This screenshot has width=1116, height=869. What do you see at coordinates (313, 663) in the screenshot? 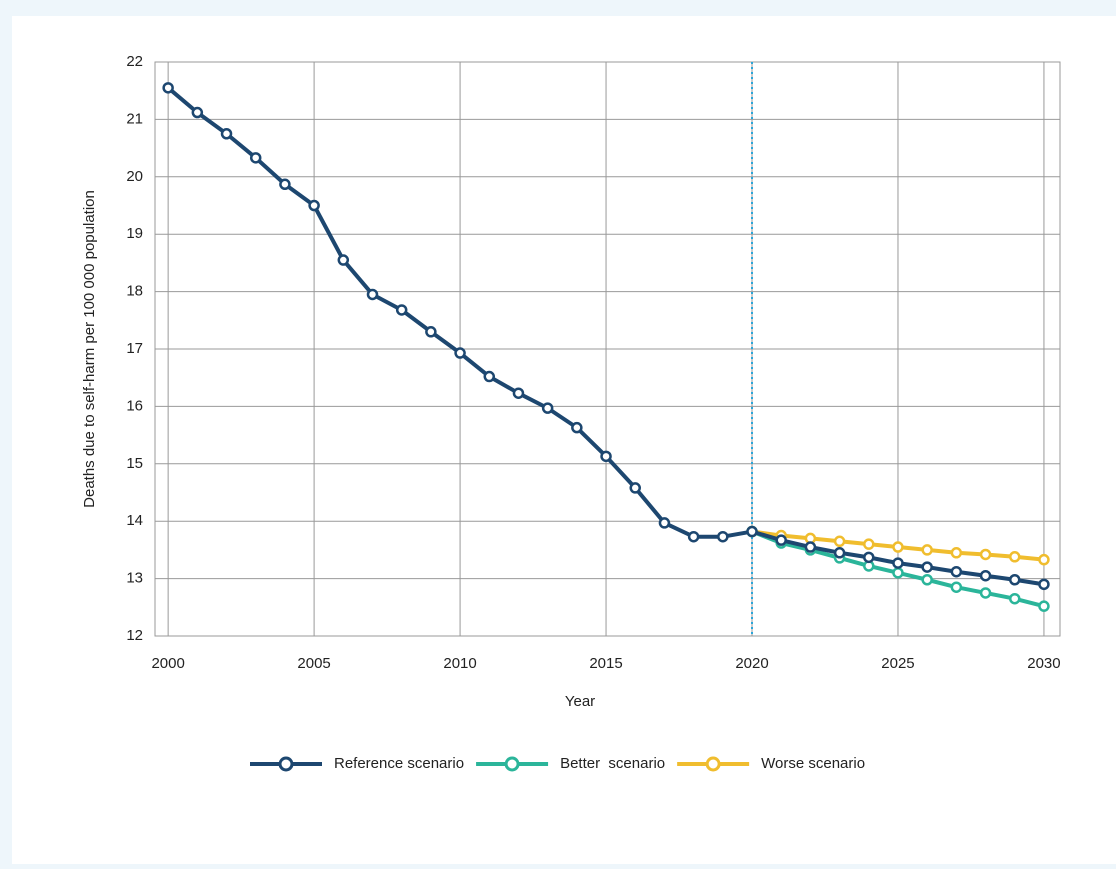
I see `x-tick-label: 2005` at bounding box center [313, 663].